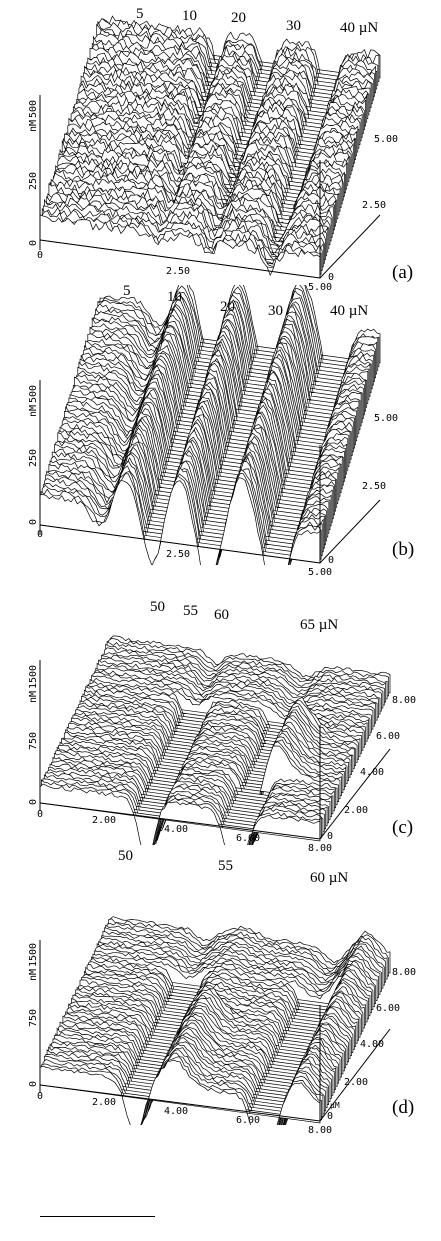  Describe the element at coordinates (215, 750) in the screenshot. I see `axes-c` at that location.